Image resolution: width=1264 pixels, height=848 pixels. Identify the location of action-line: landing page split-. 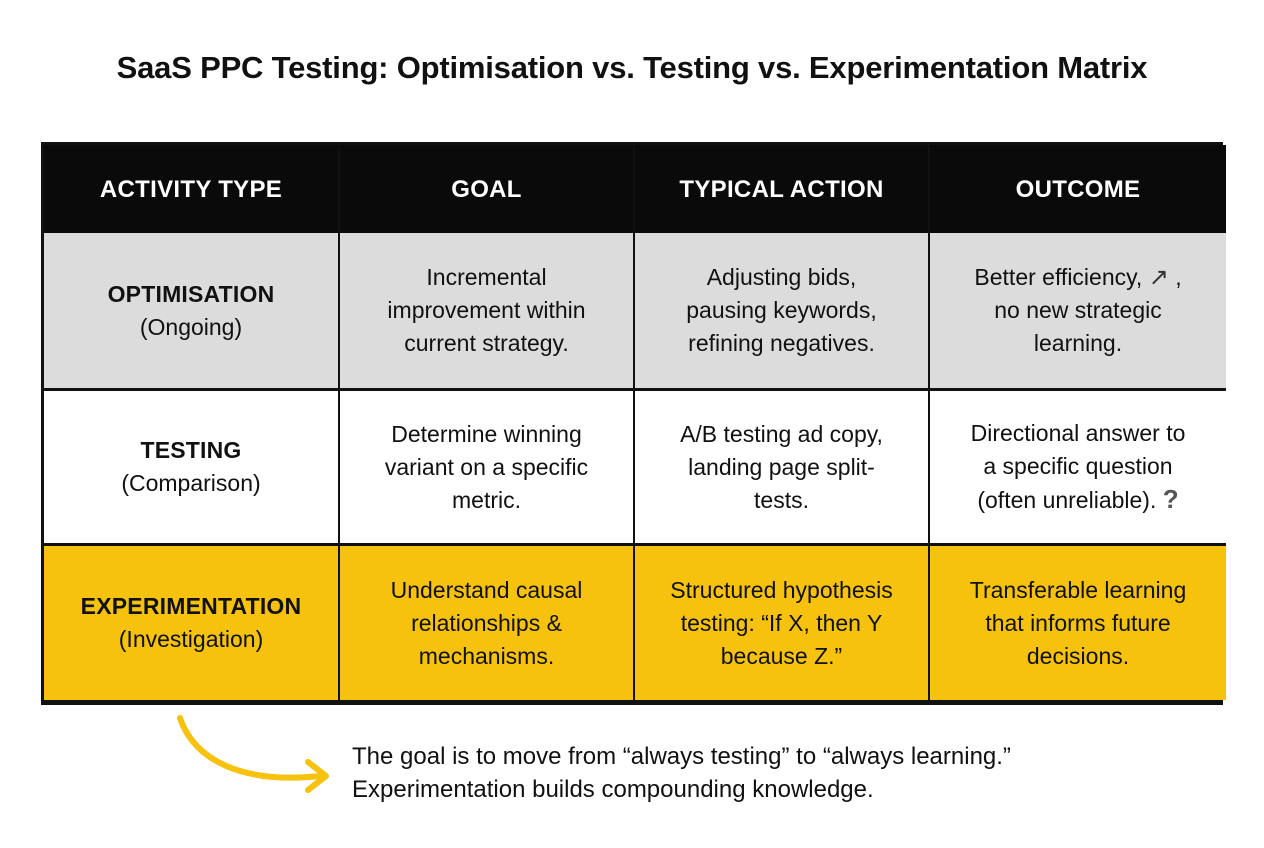
(781, 466).